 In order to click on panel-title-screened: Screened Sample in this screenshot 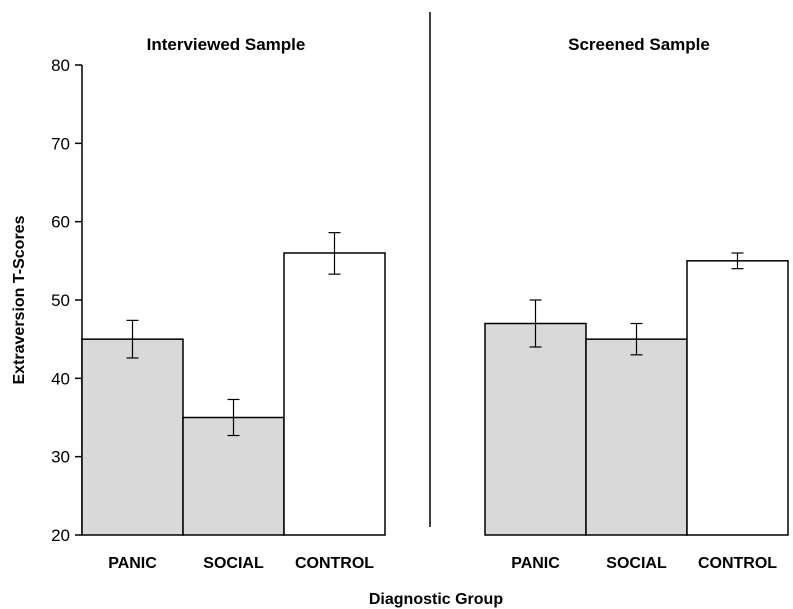, I will do `click(639, 44)`.